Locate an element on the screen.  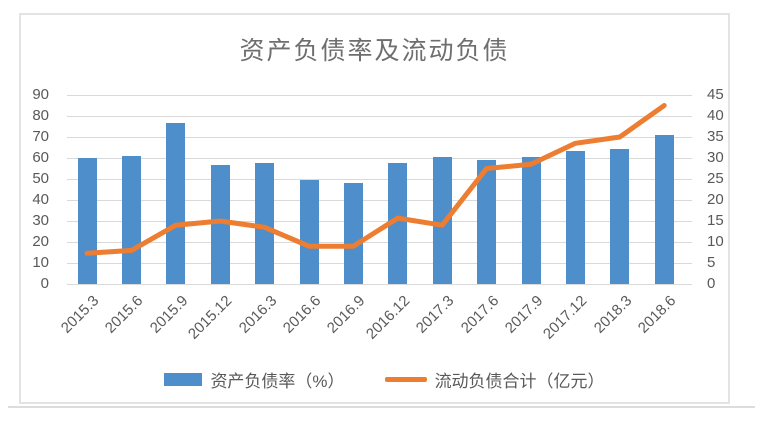
legend-label-bar-series: 资产负债率（%） is located at coordinates (277, 381).